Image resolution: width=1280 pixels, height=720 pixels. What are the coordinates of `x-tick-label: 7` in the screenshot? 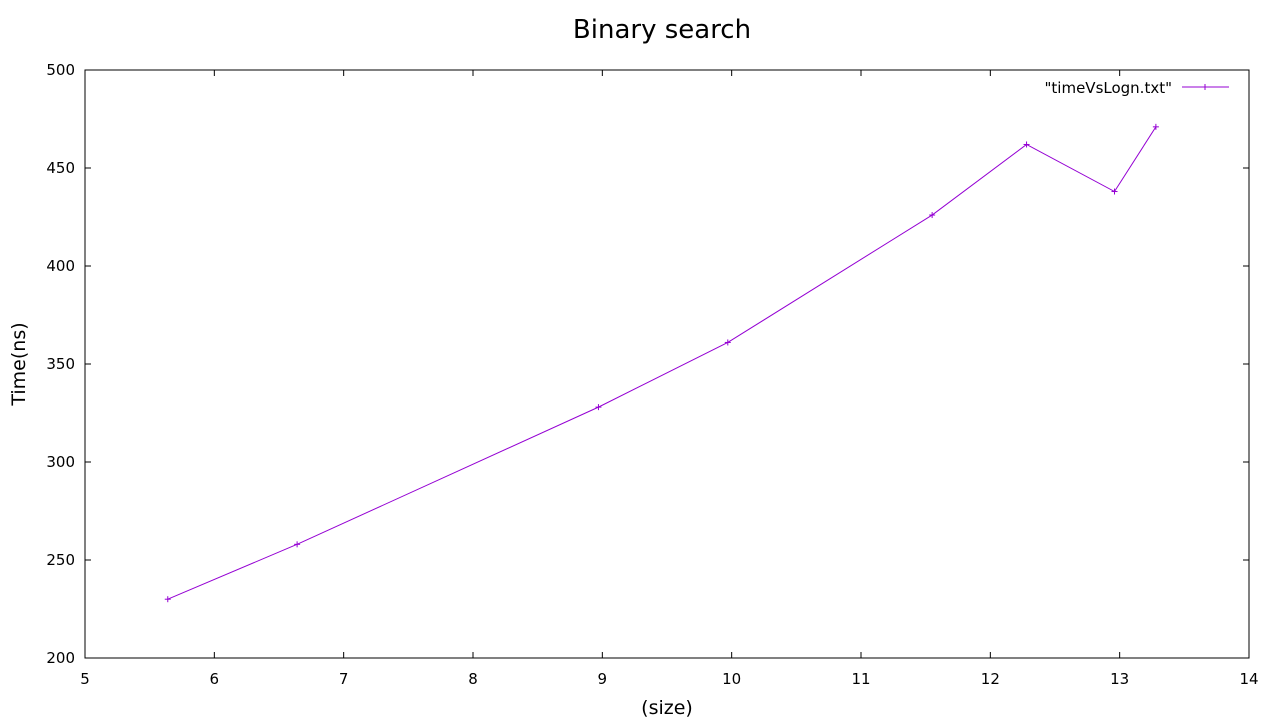 It's located at (344, 679).